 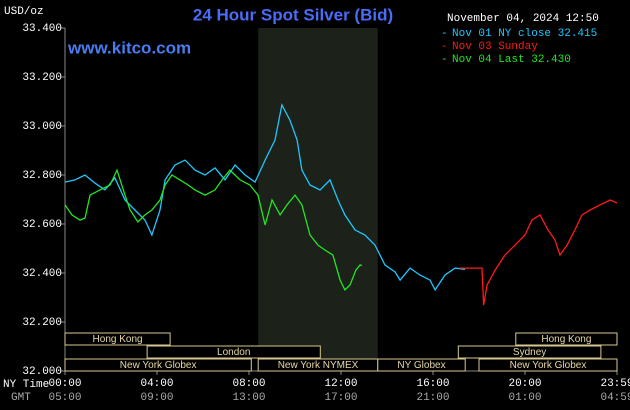 I want to click on y-tick-label: 32.400, so click(x=42, y=274).